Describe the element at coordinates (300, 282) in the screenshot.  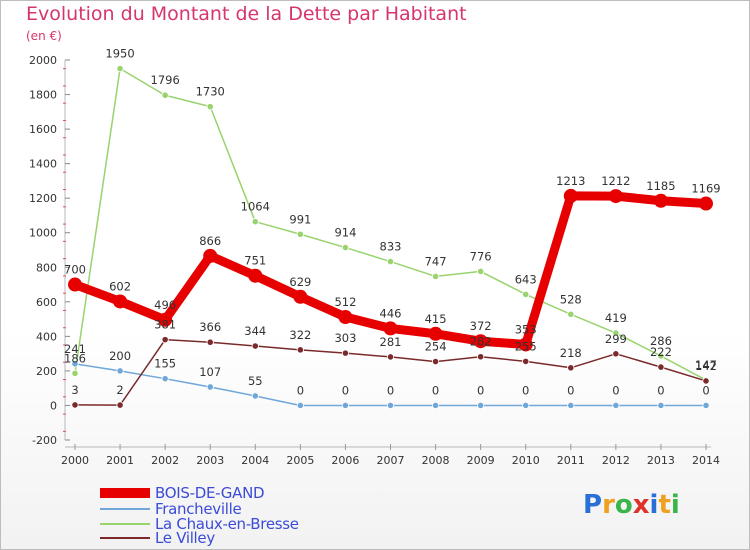
I see `data-label-bois-de-gand: 629` at that location.